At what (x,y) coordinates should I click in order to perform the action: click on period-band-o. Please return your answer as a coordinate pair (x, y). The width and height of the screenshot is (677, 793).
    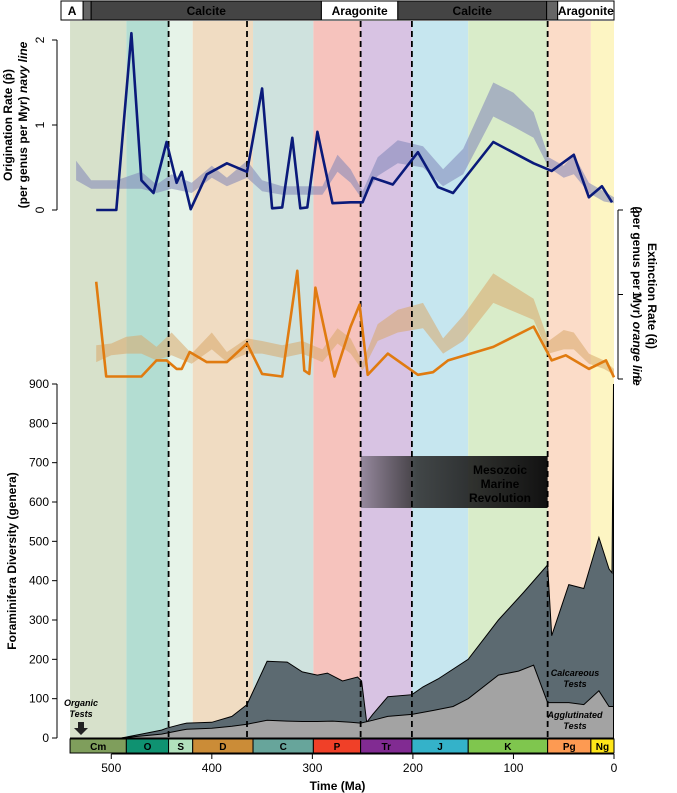
    Looking at the image, I should click on (147, 379).